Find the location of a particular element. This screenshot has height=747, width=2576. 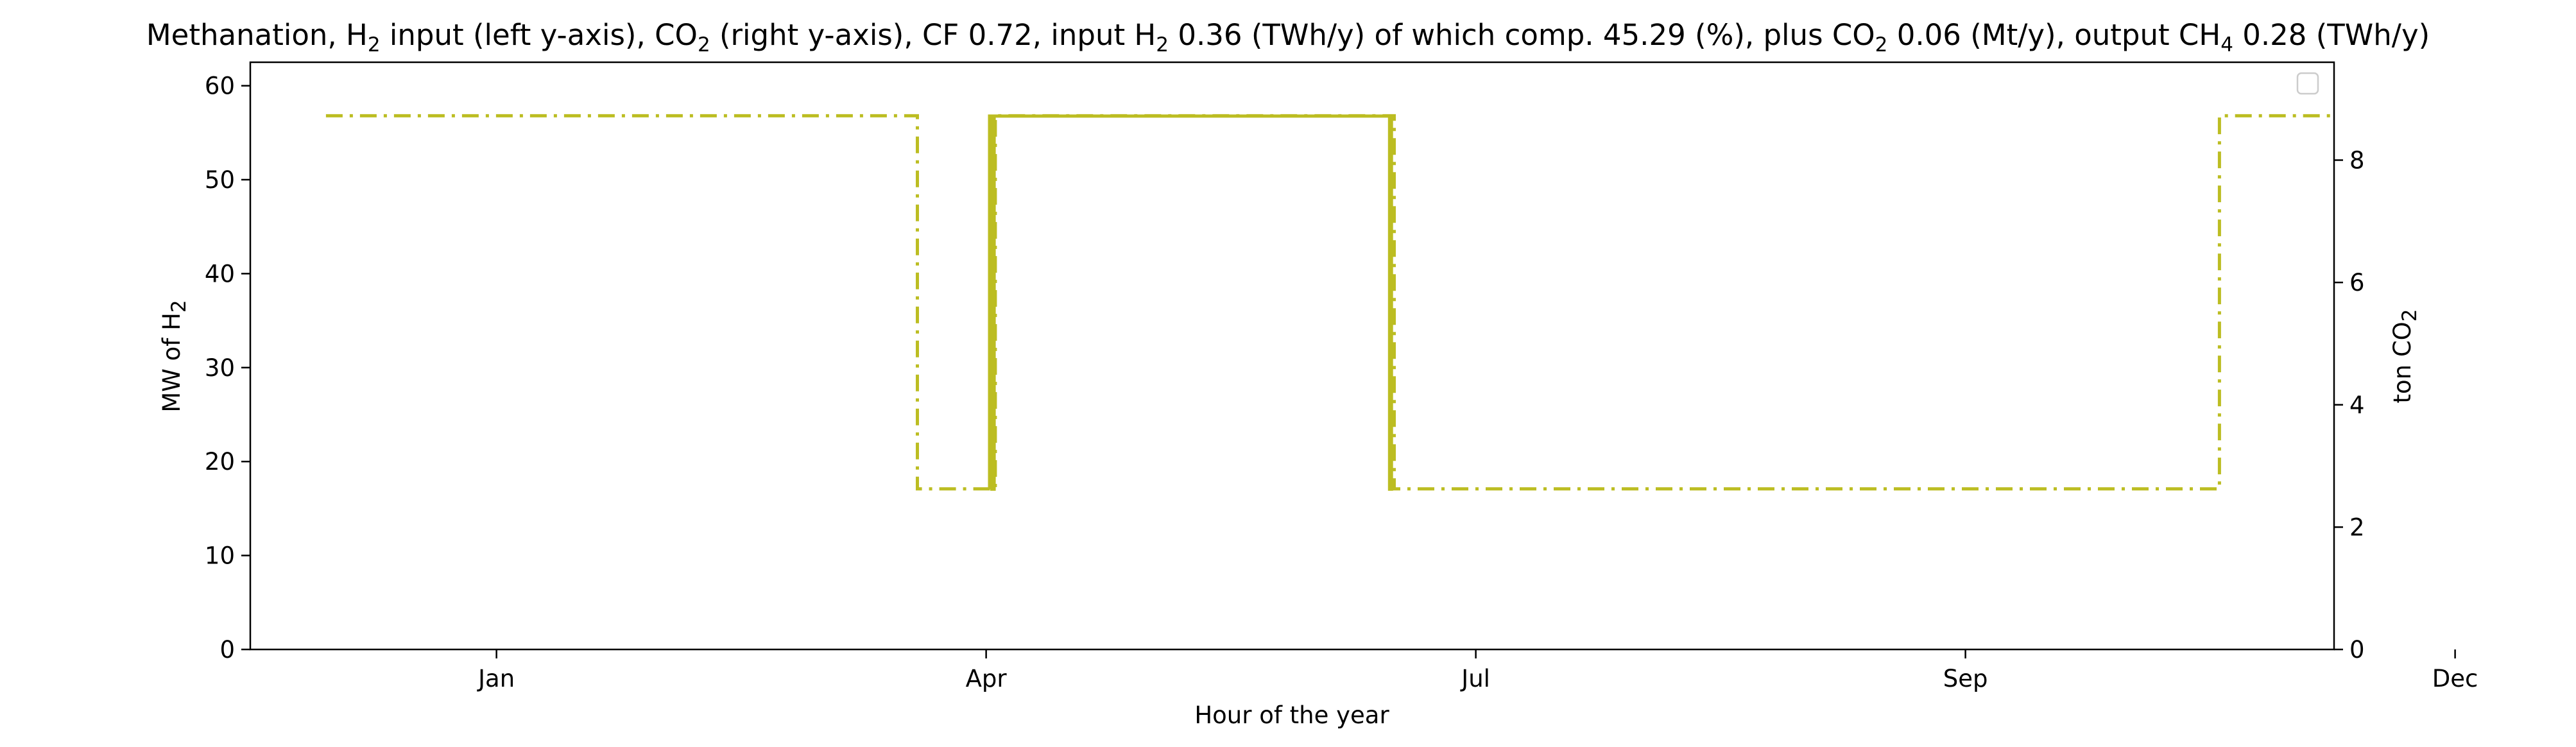

left-y-axis-ticks: 0 10 20 30 40 50 60 is located at coordinates (227, 368).